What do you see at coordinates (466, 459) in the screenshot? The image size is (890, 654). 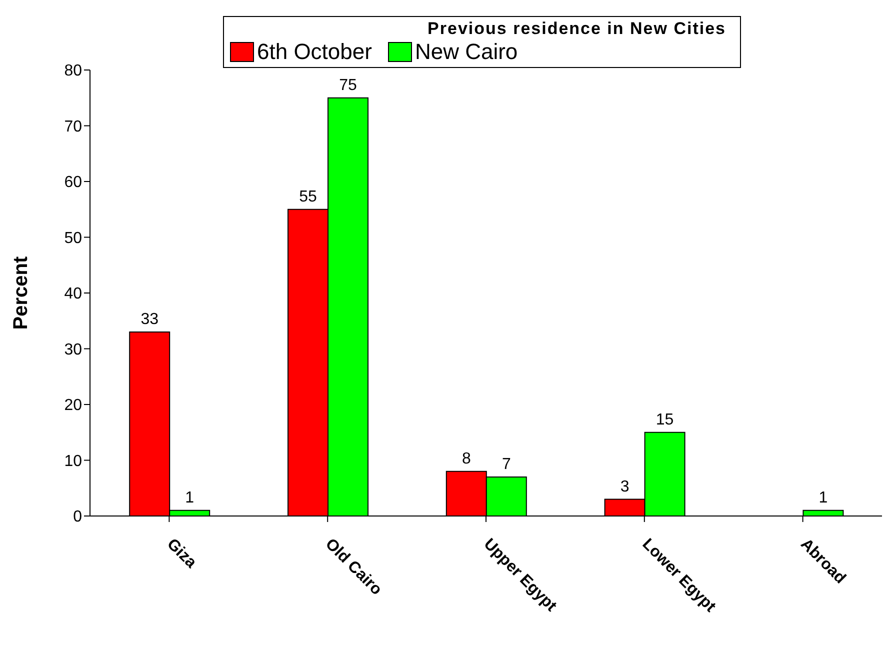 I see `data-label: 8` at bounding box center [466, 459].